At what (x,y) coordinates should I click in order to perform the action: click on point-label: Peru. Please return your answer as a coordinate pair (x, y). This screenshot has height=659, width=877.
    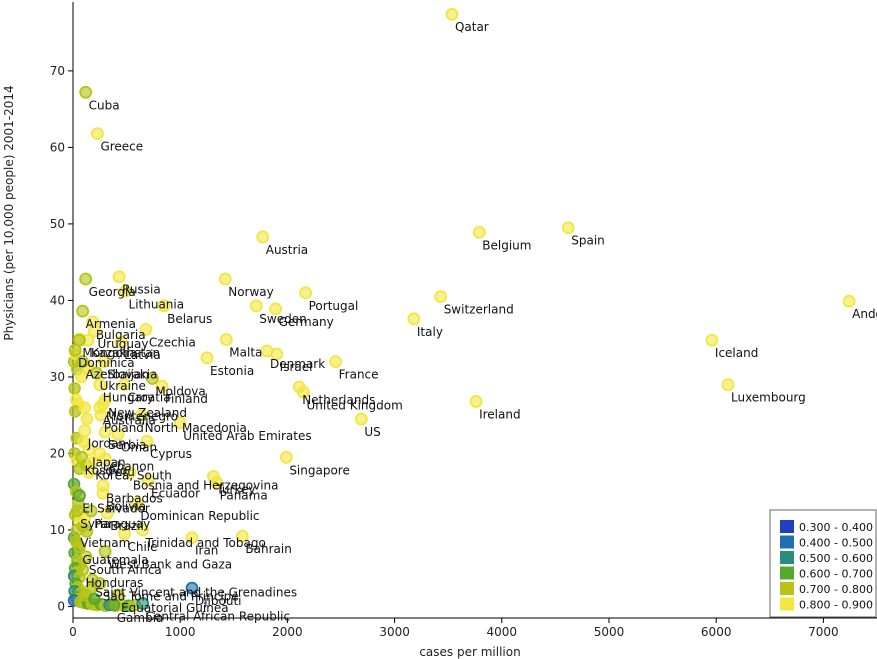
    Looking at the image, I should click on (121, 472).